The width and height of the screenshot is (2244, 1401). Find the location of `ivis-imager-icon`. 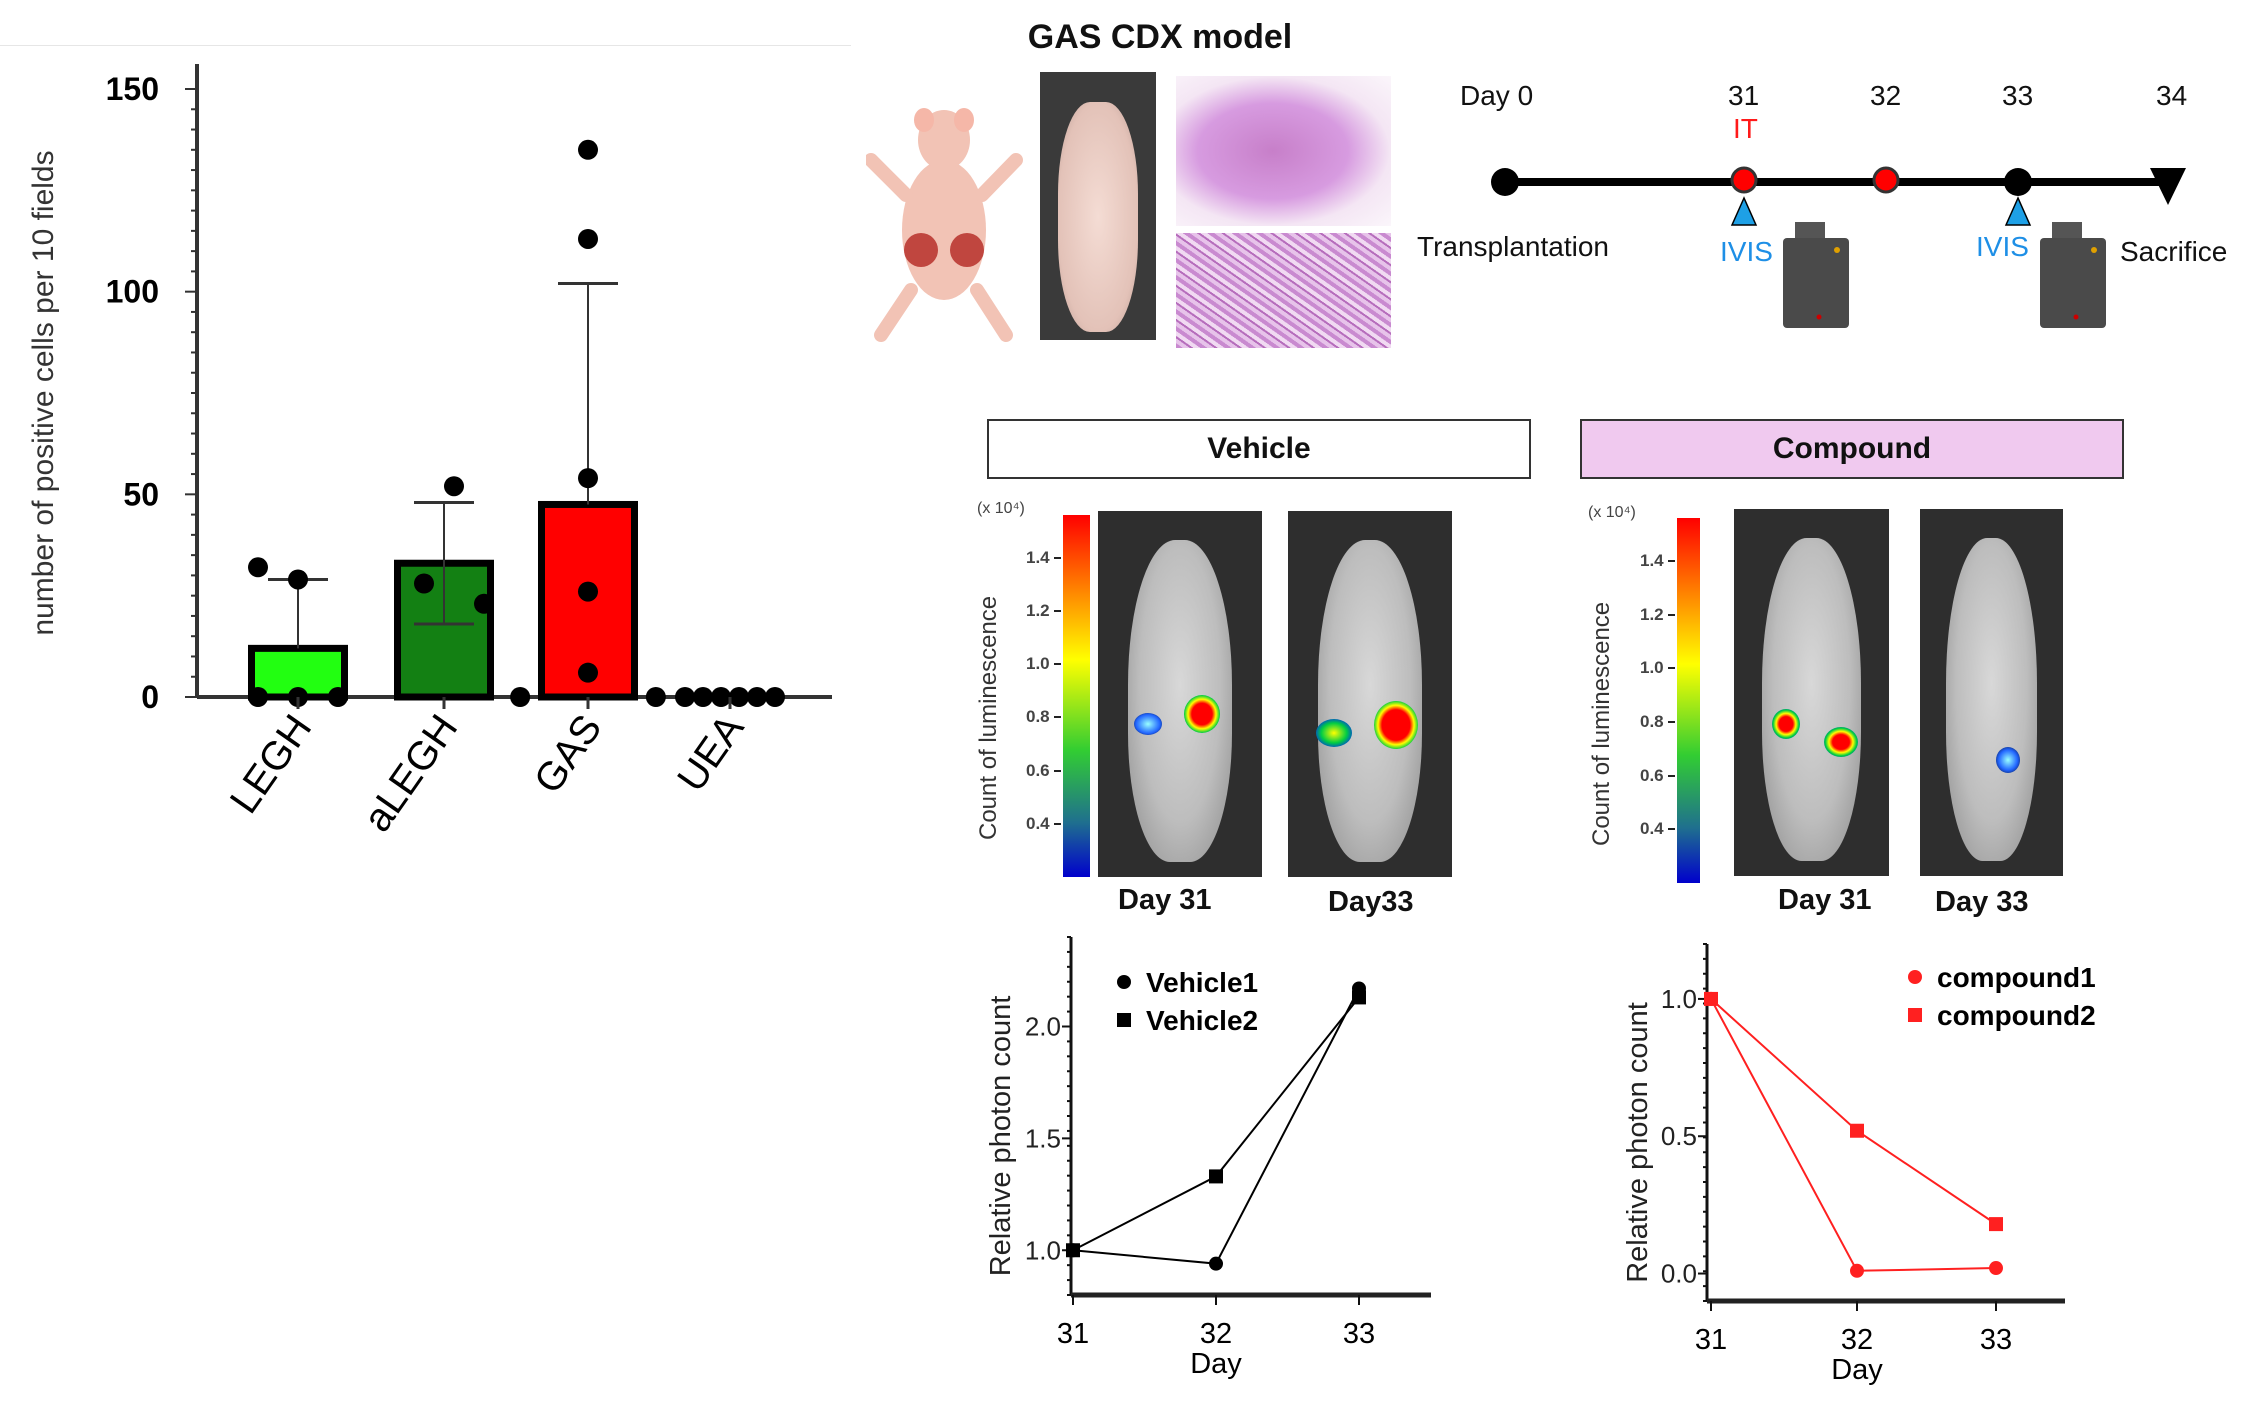

ivis-imager-icon is located at coordinates (2073, 275).